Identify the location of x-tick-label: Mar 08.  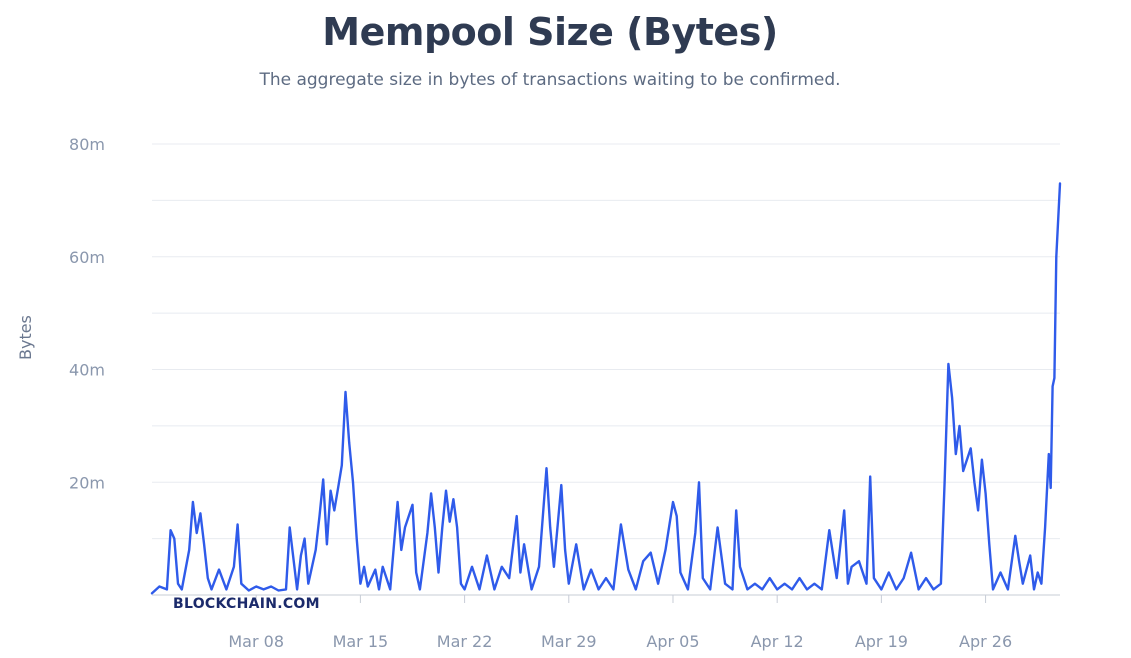
(256, 641).